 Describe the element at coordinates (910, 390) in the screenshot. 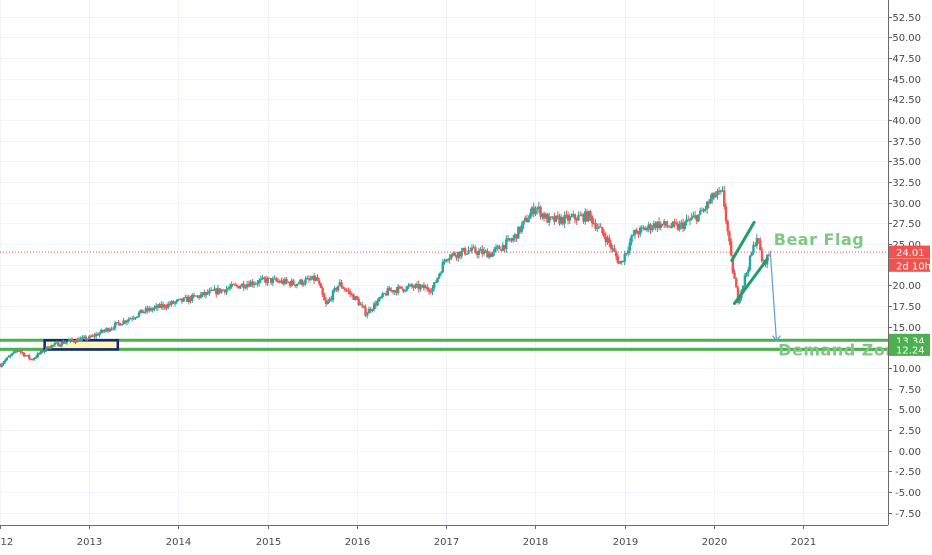

I see `y-tick-label: 7.50` at that location.